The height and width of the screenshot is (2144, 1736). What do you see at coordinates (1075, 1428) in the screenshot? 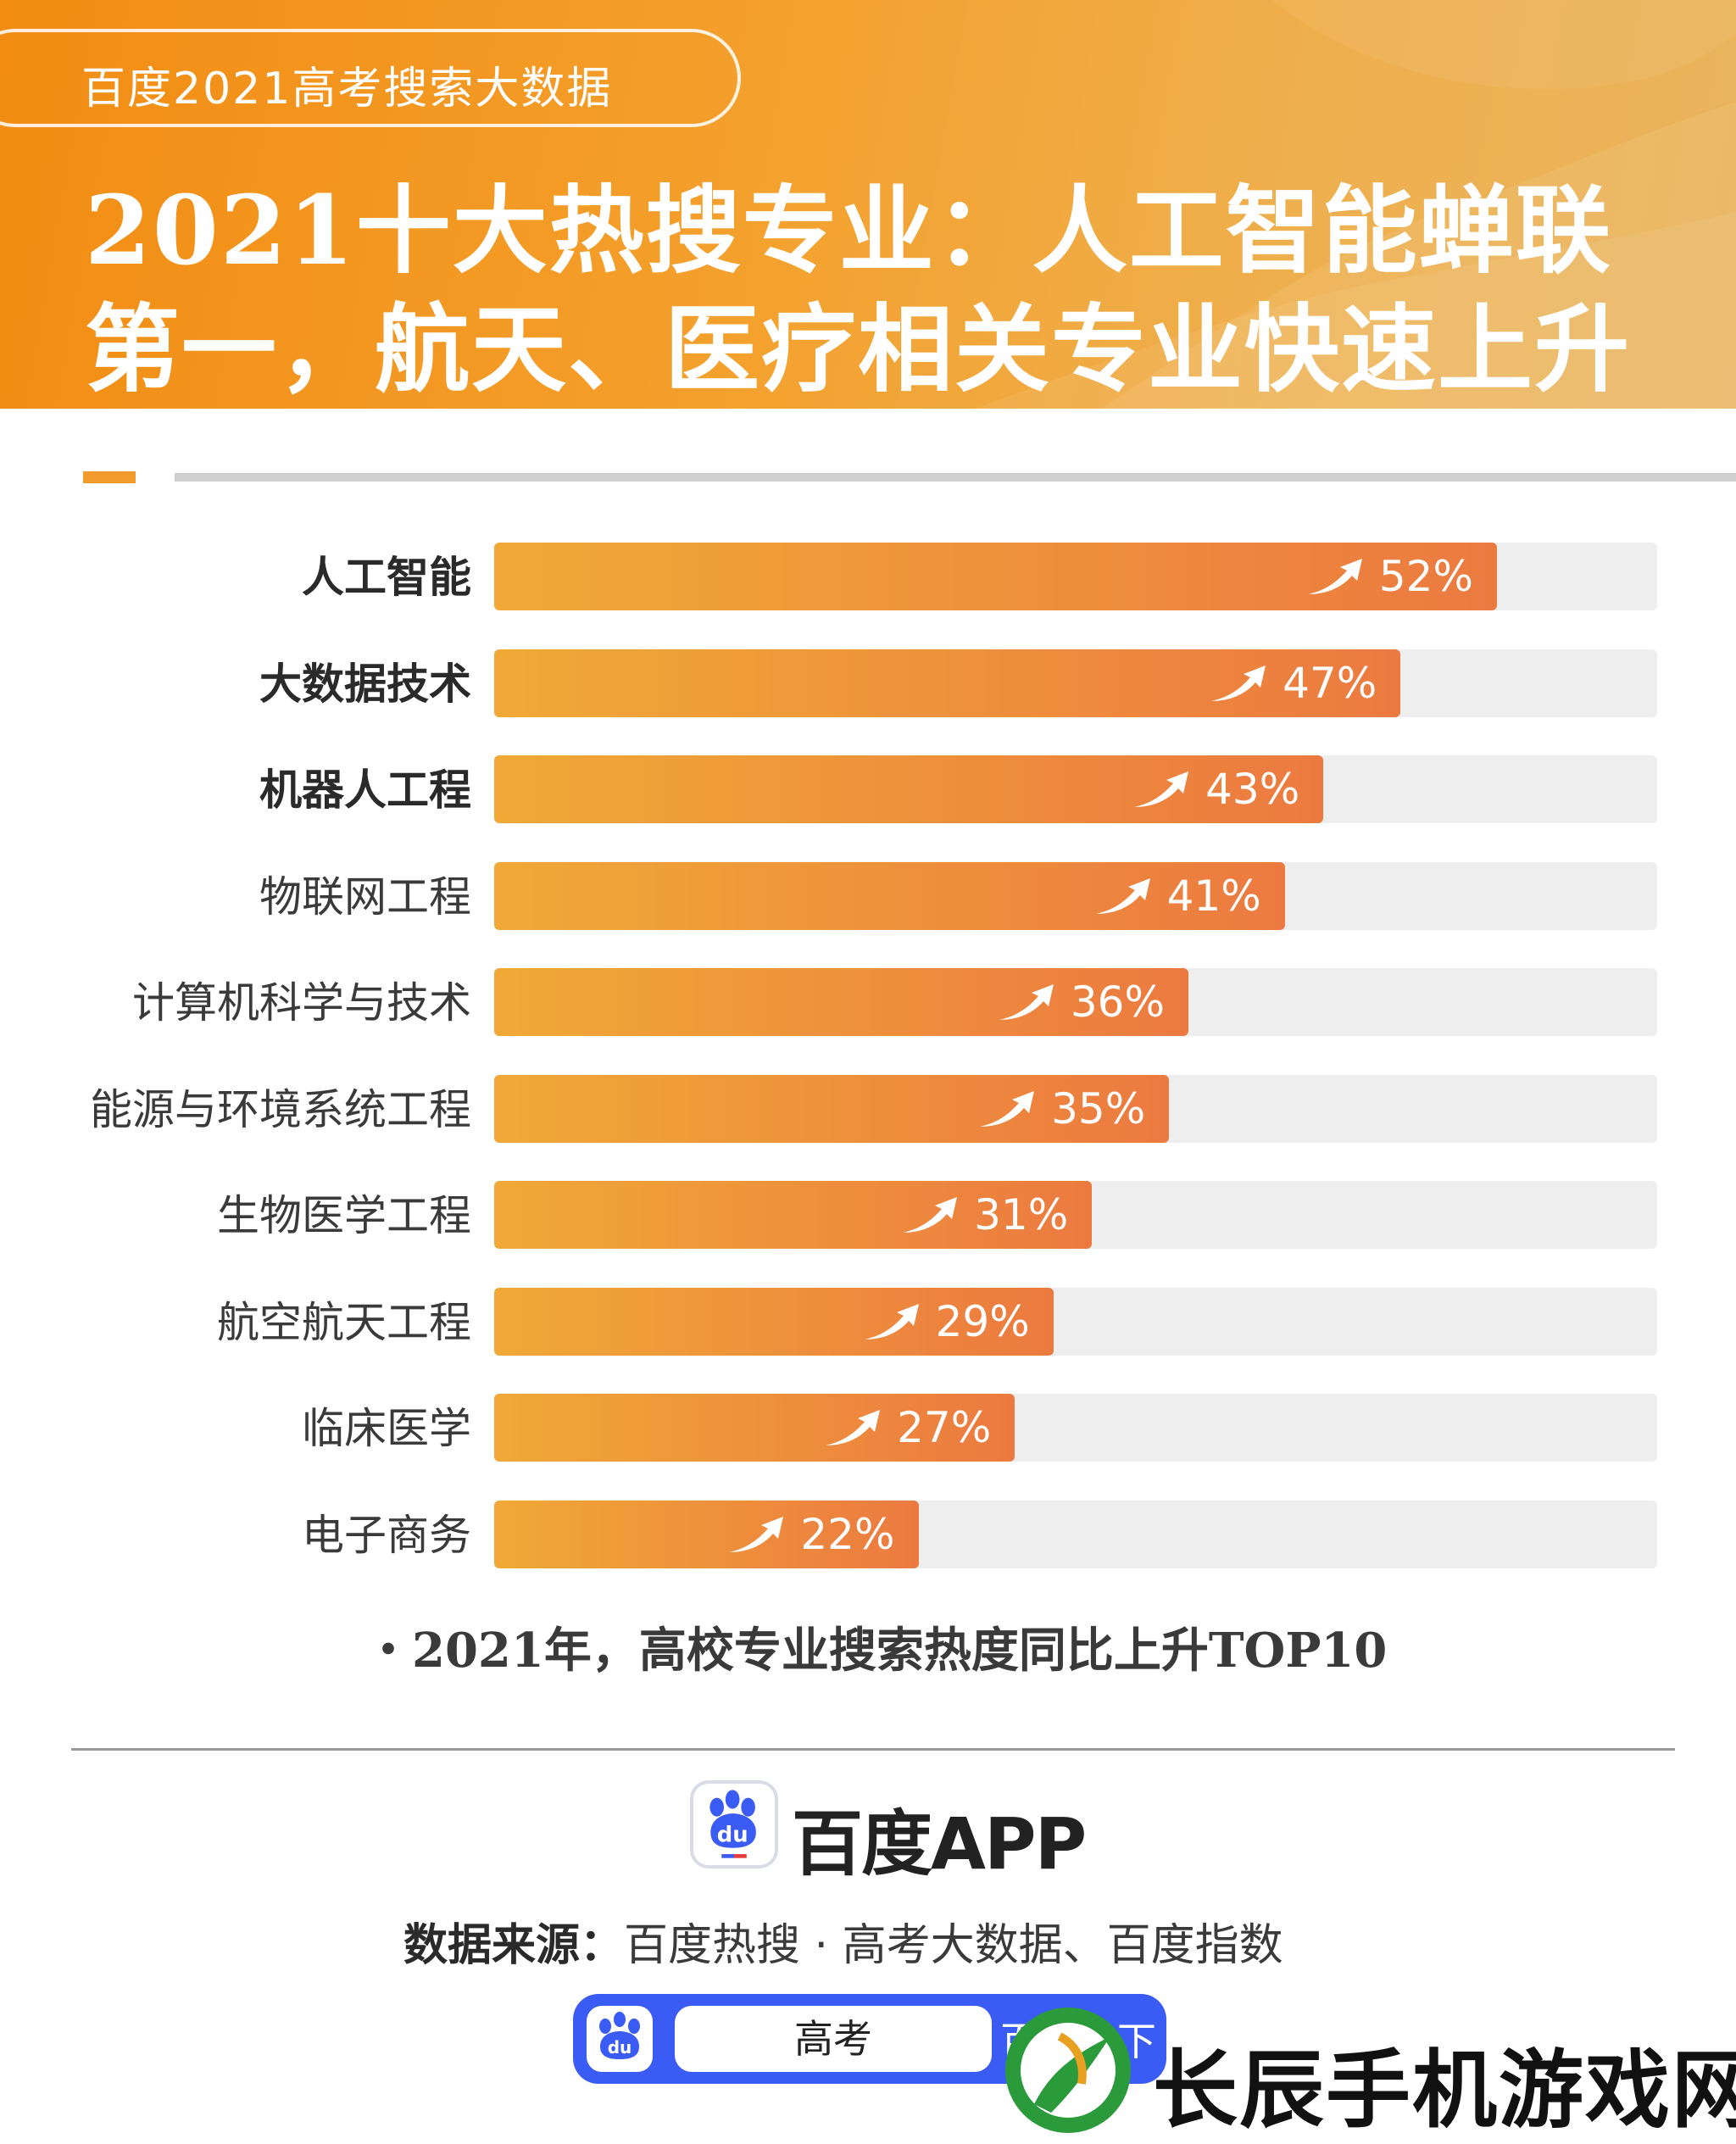
I see `bar-track: 27%` at bounding box center [1075, 1428].